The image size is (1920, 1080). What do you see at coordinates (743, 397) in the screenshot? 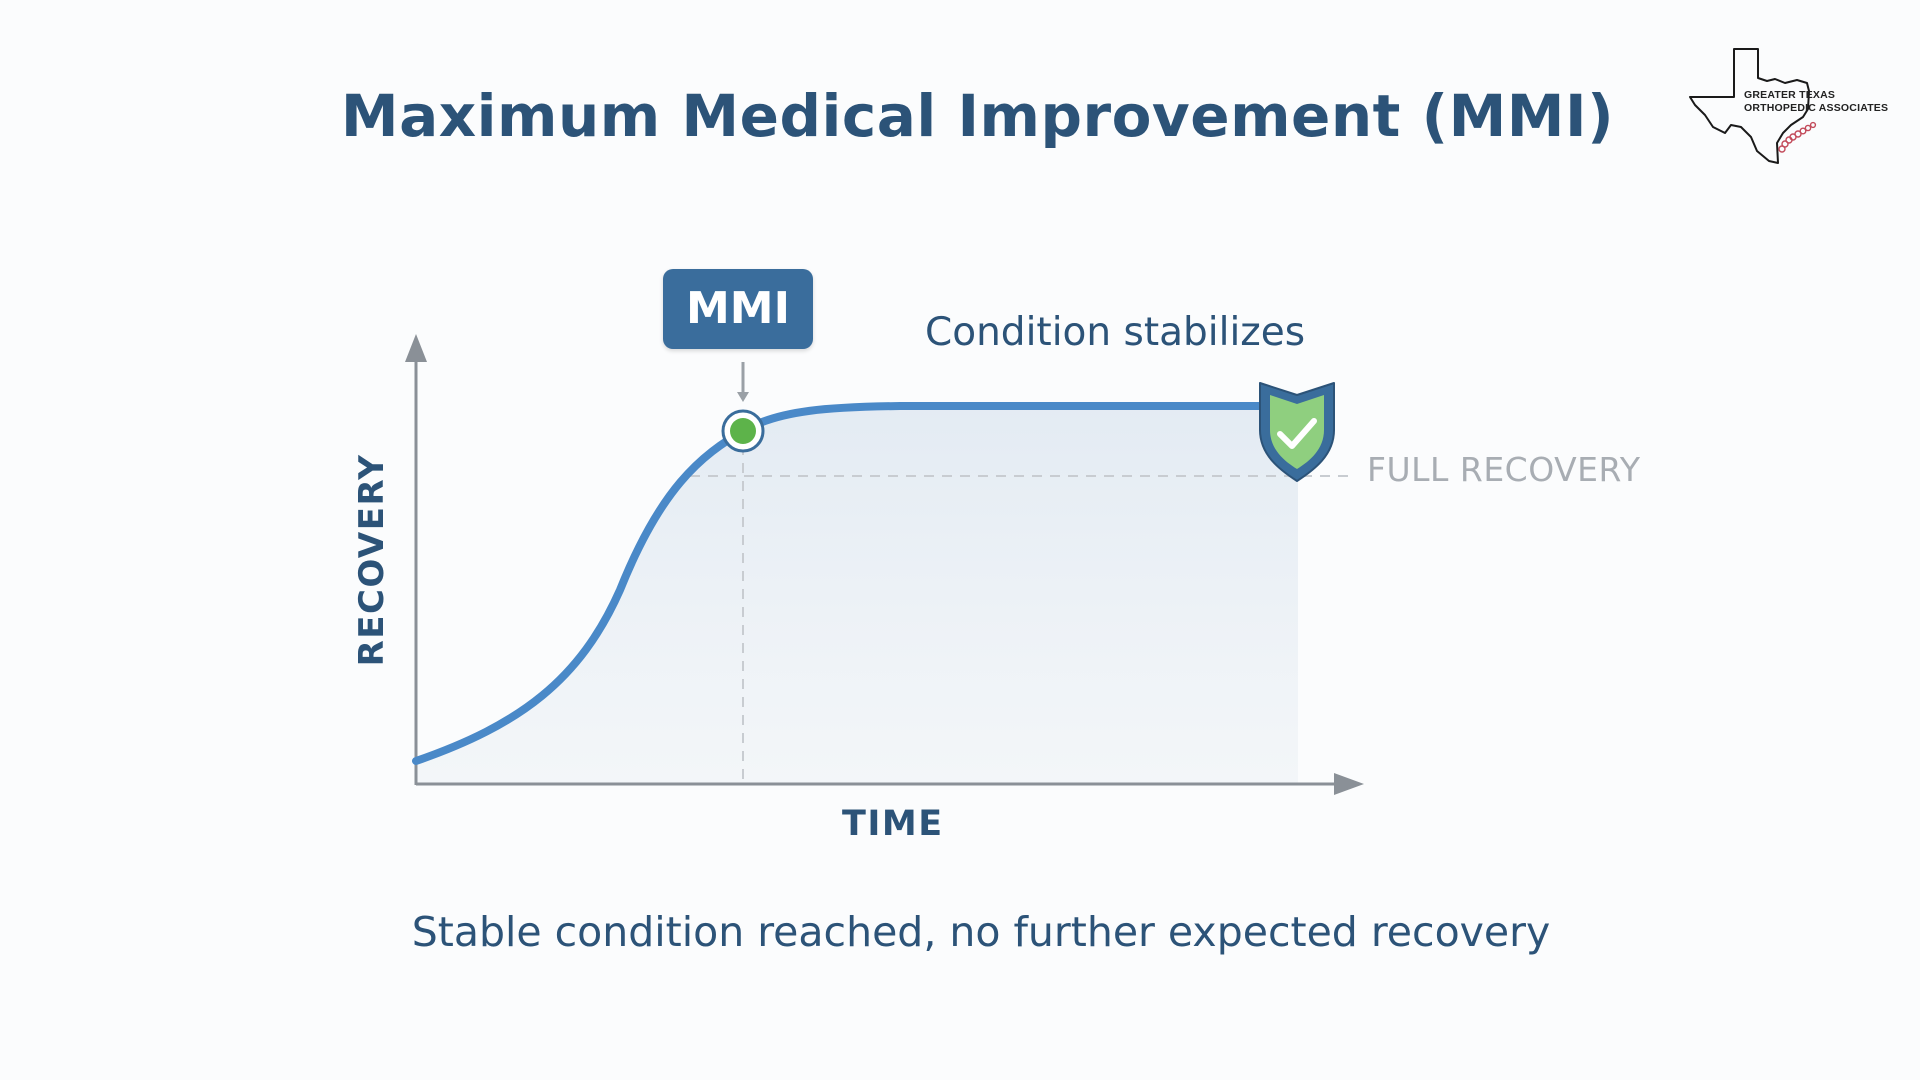
I see `mmi-connector-arrow` at bounding box center [743, 397].